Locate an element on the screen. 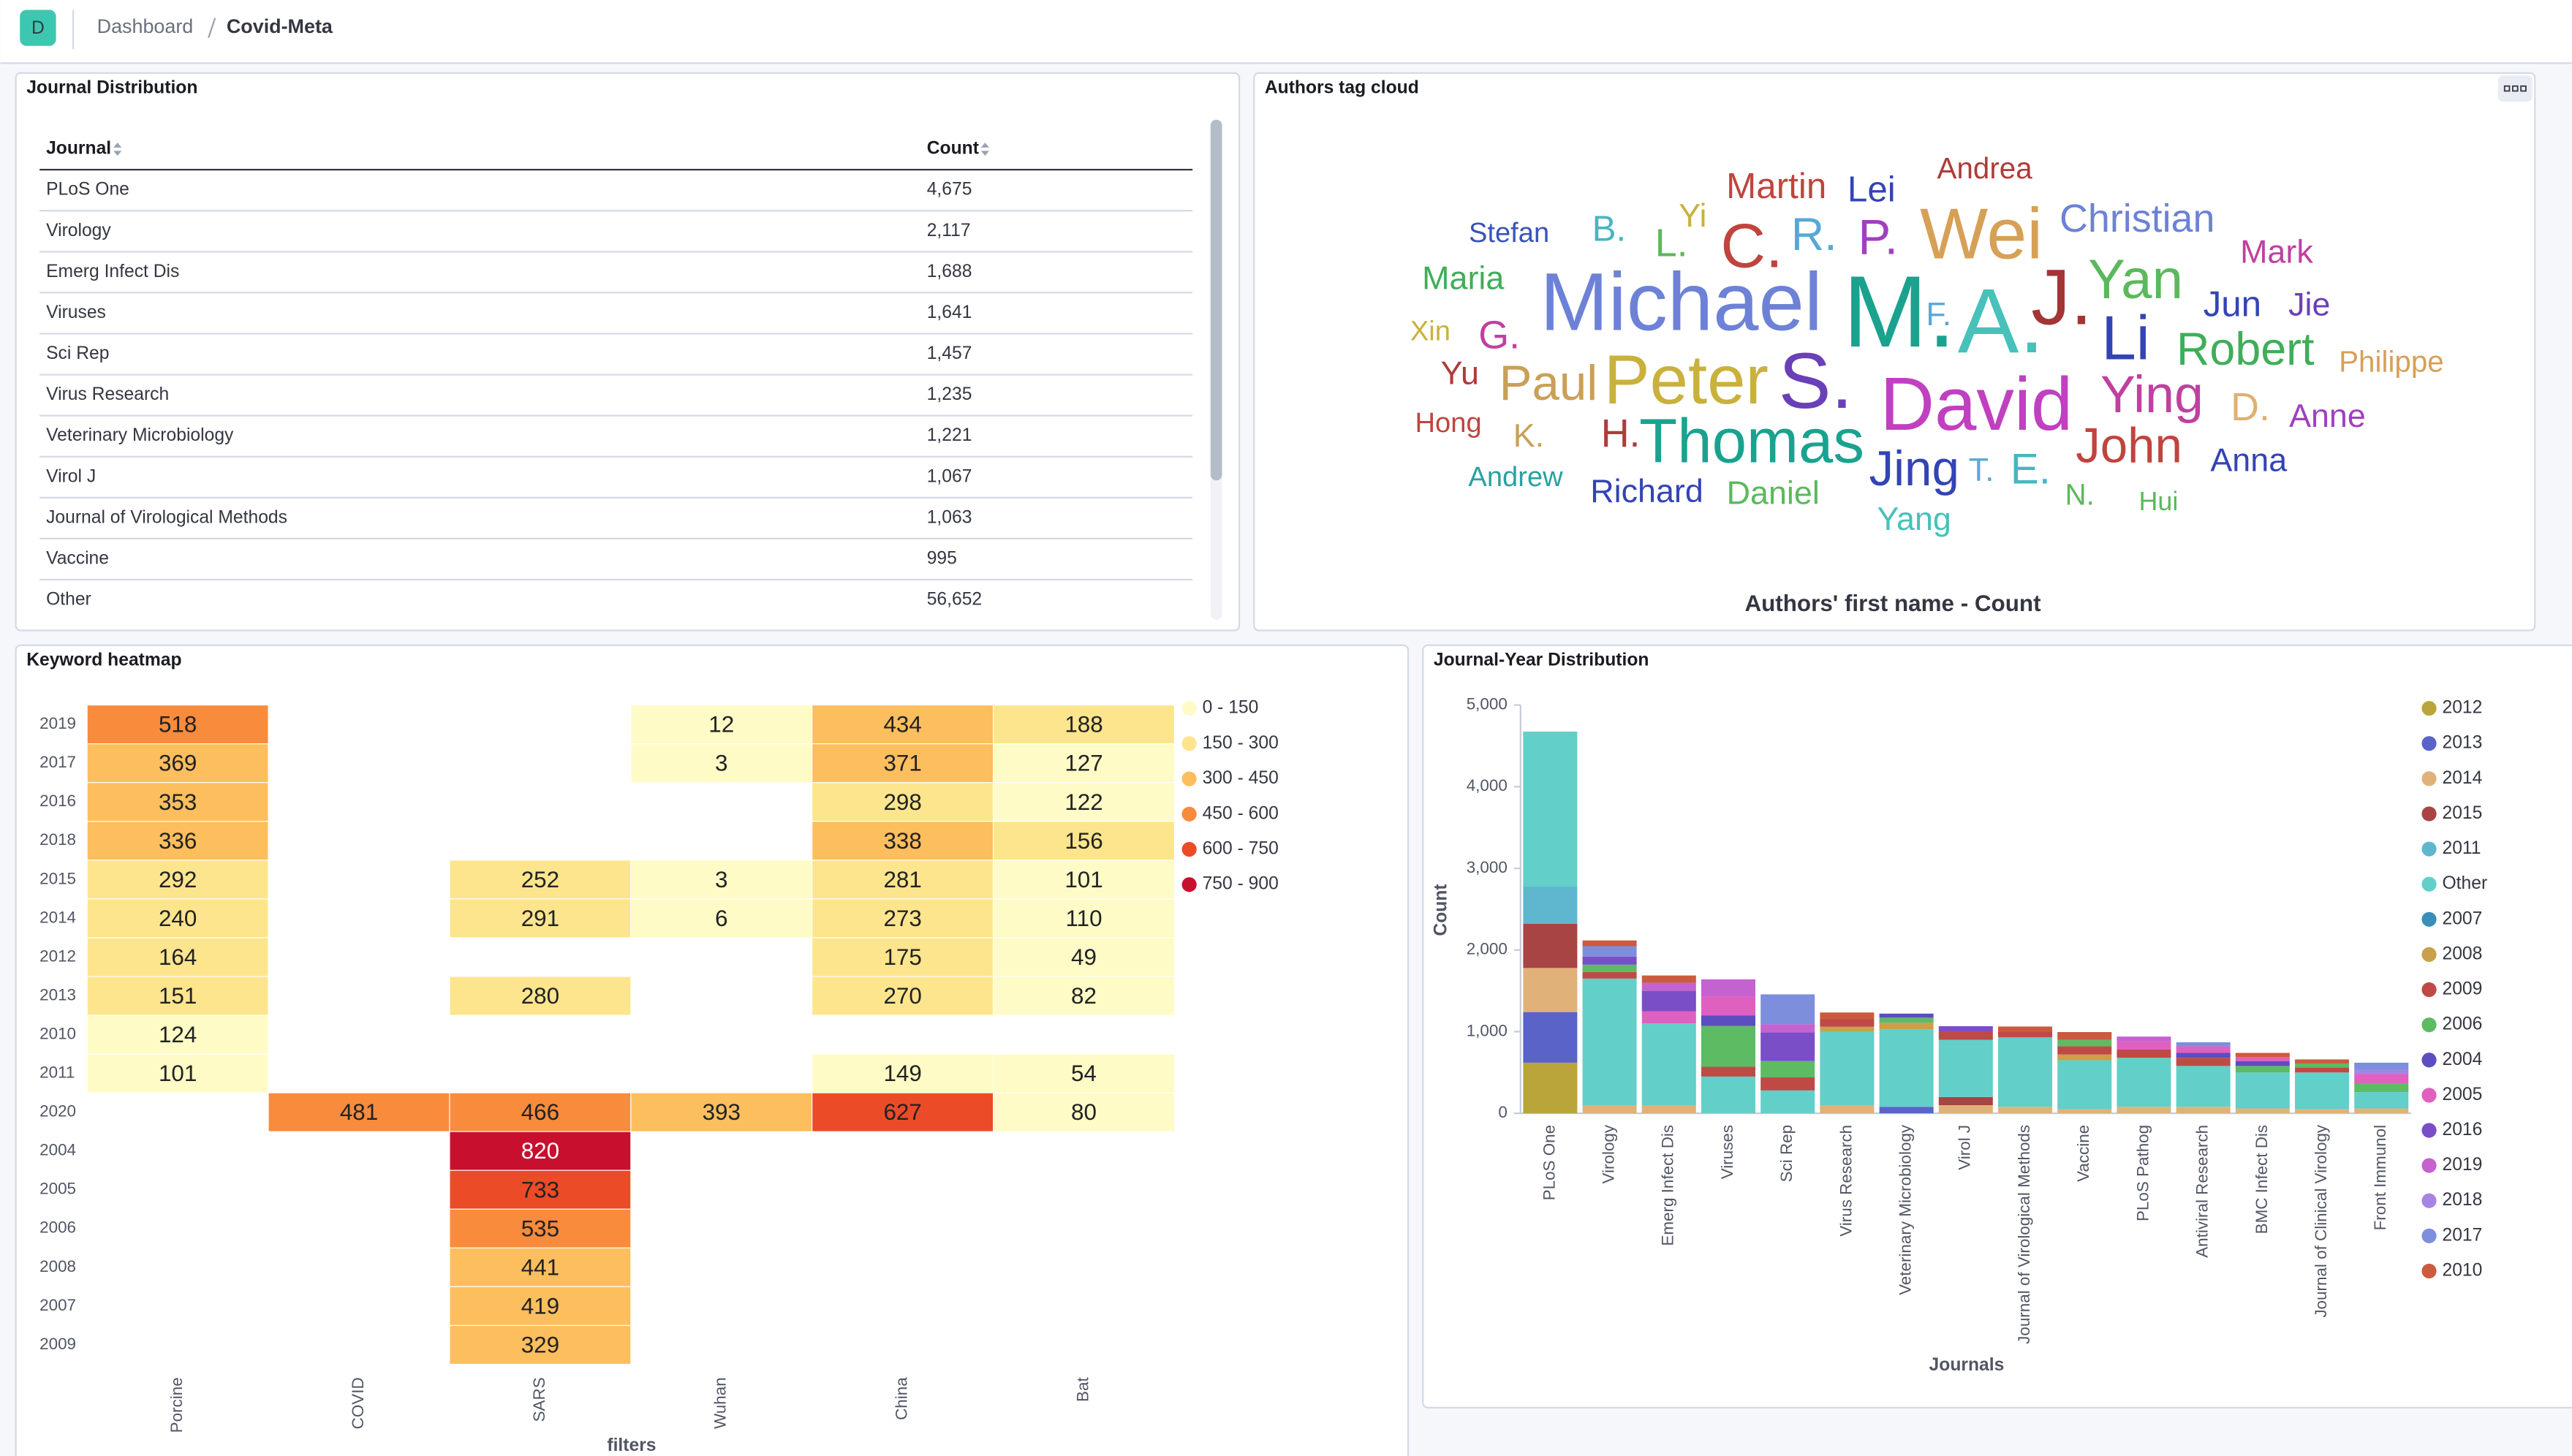  space-avatar is located at coordinates (38, 28).